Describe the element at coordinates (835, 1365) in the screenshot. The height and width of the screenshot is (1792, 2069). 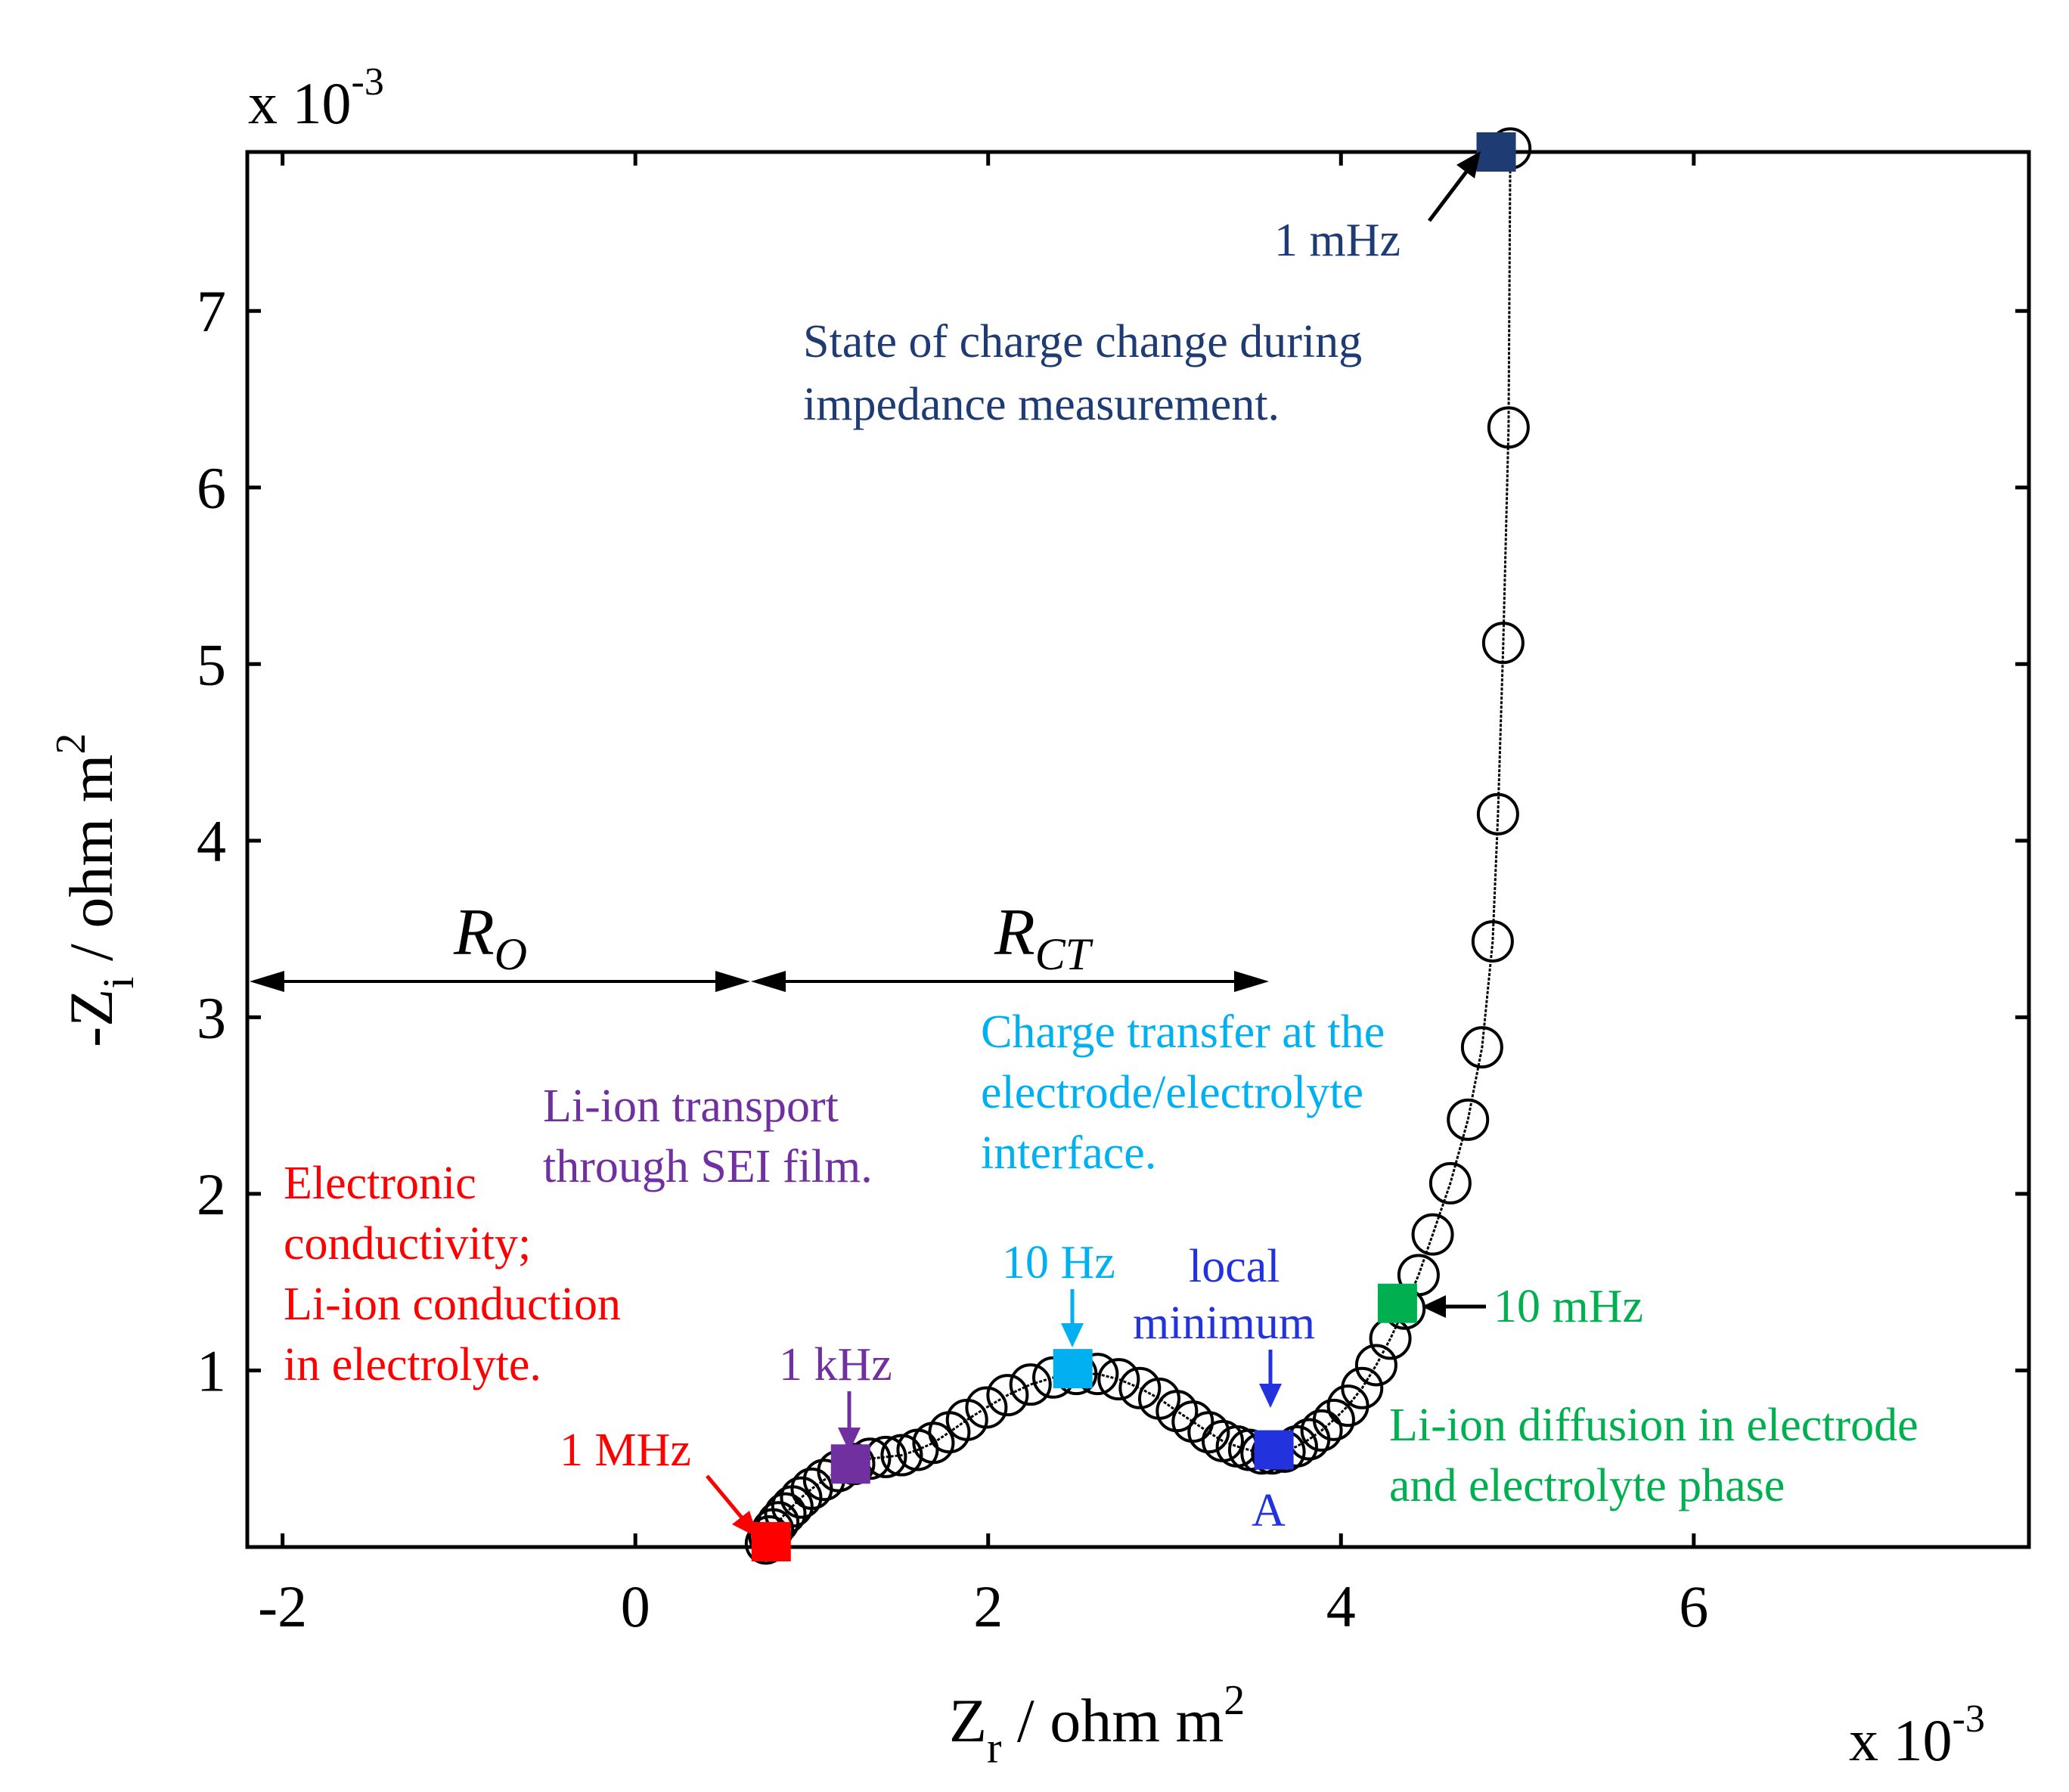
I see `svg-text: 1 kHz` at that location.